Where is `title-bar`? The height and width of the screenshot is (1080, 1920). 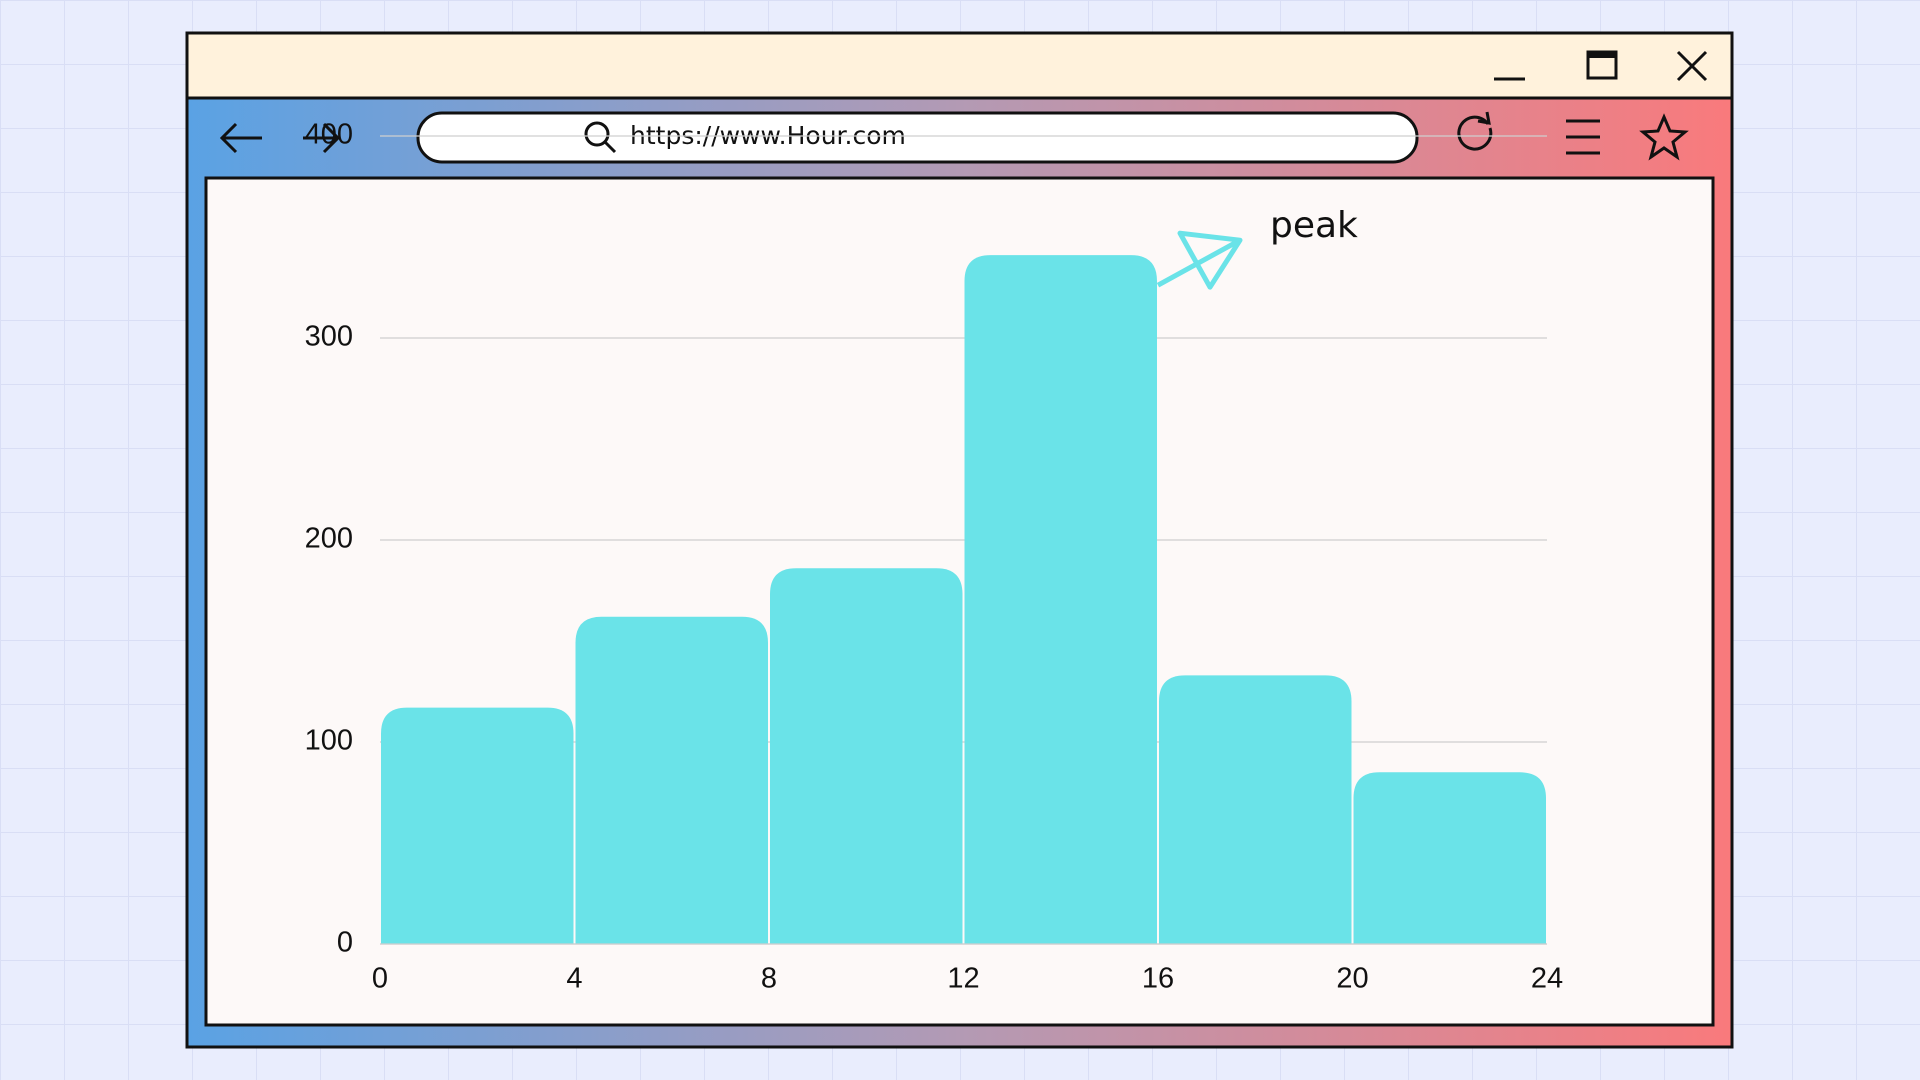 title-bar is located at coordinates (959, 65).